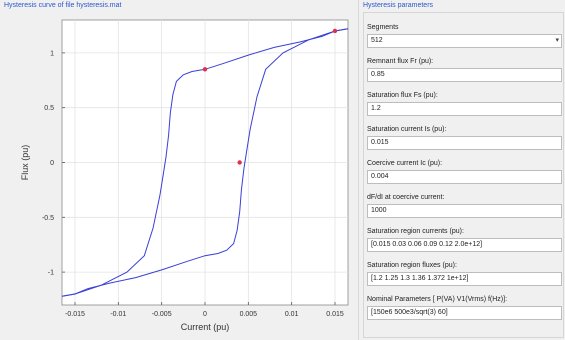  Describe the element at coordinates (405, 163) in the screenshot. I see `param-label-4: Coercive current Ic (pu):` at that location.